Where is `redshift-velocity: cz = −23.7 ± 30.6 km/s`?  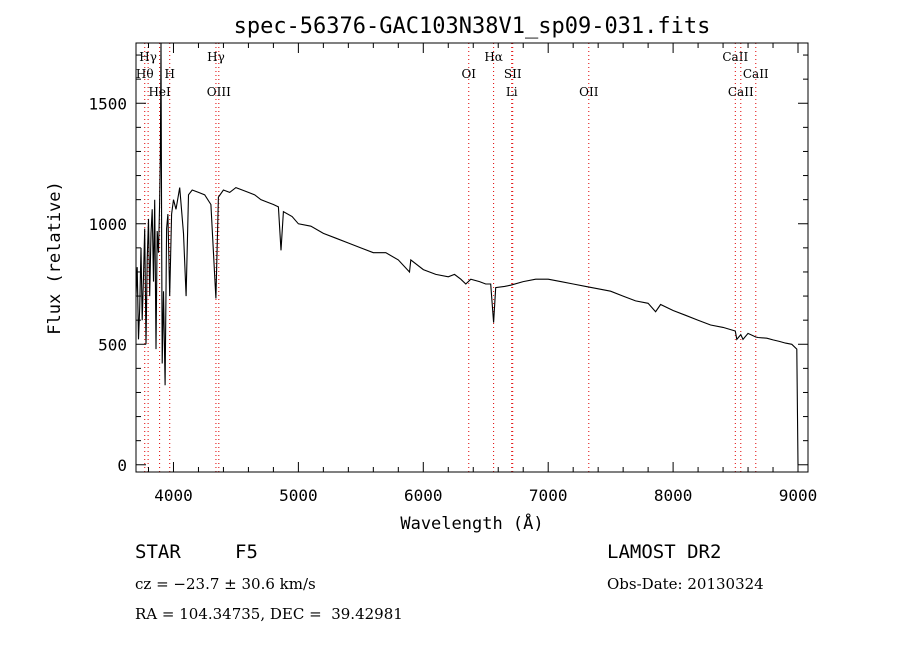
redshift-velocity: cz = −23.7 ± 30.6 km/s is located at coordinates (225, 584).